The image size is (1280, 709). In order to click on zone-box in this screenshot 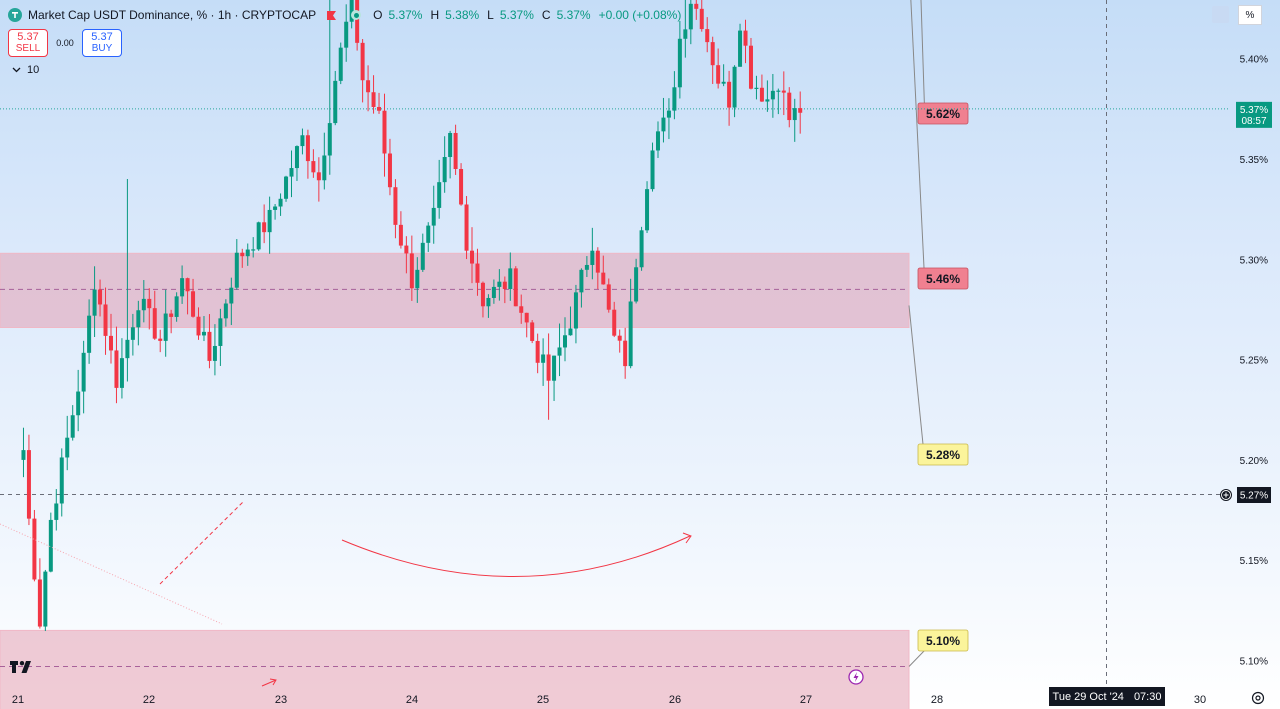, I will do `click(455, 669)`.